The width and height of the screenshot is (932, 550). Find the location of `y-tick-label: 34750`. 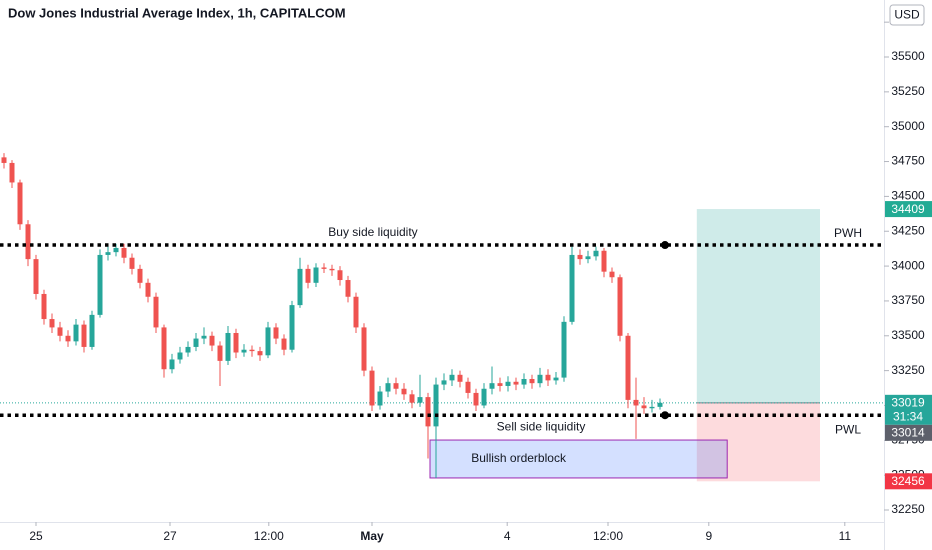

y-tick-label: 34750 is located at coordinates (908, 161).